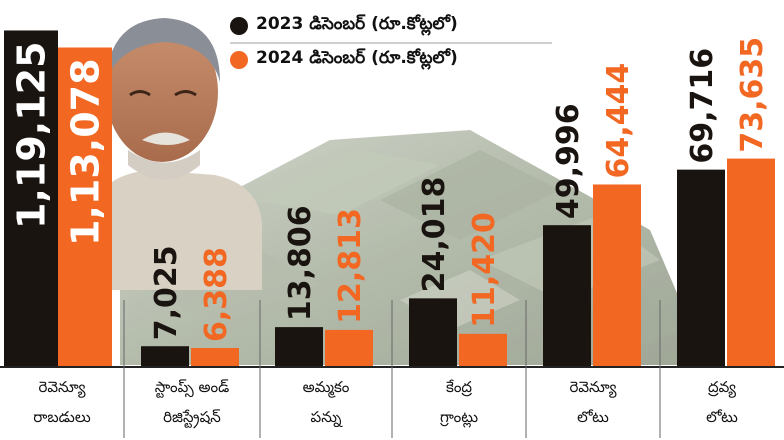 The image size is (784, 440). What do you see at coordinates (752, 95) in the screenshot?
I see `value-label-fiscal-deficit-2024: 73,635` at bounding box center [752, 95].